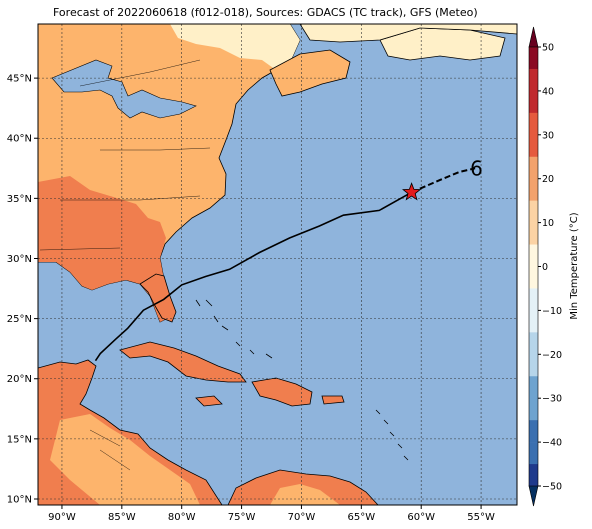  I want to click on x-tick-label: 90°W, so click(62, 517).